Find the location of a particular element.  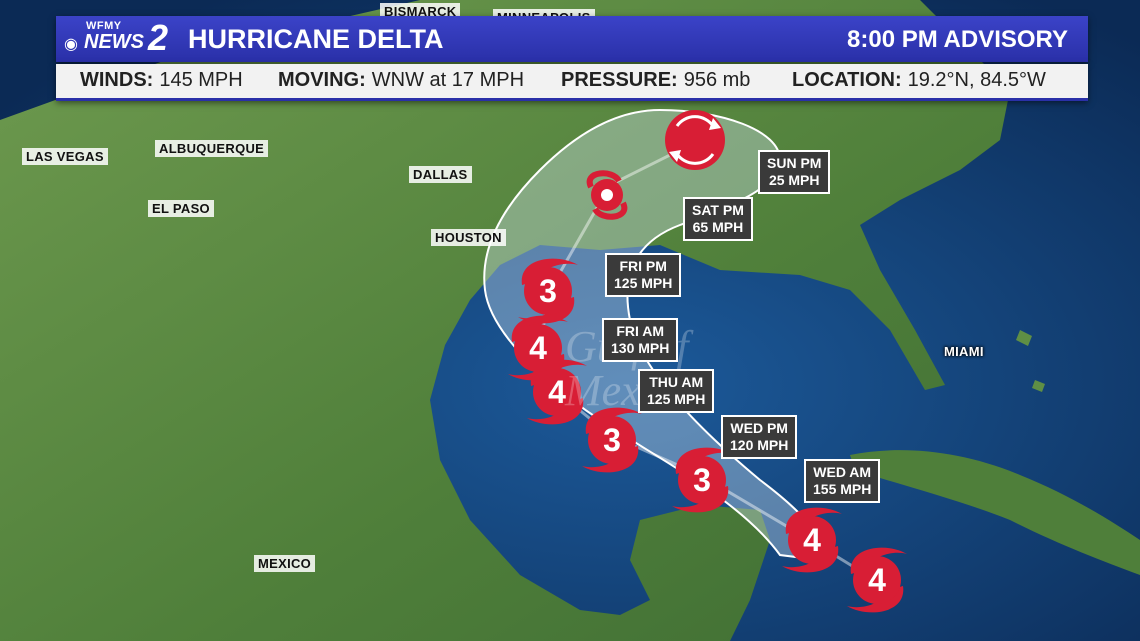

forecast-box-wed-pm: WED PM 120 MPH is located at coordinates (759, 437).